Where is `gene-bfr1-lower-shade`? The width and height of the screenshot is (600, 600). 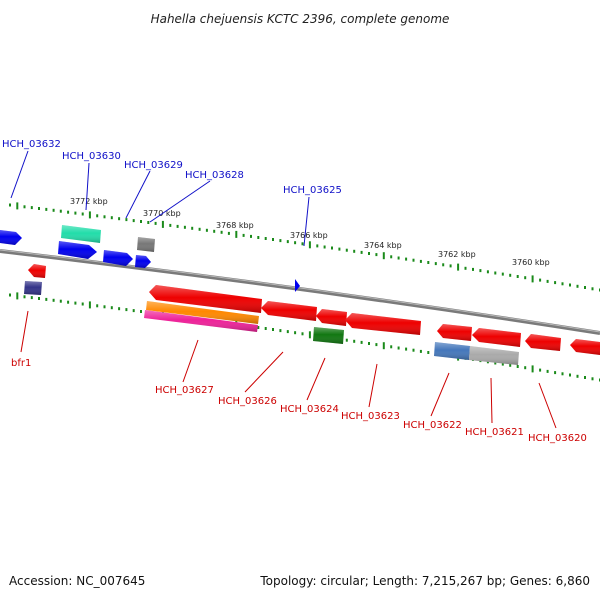 gene-bfr1-lower-shade is located at coordinates (33, 288).